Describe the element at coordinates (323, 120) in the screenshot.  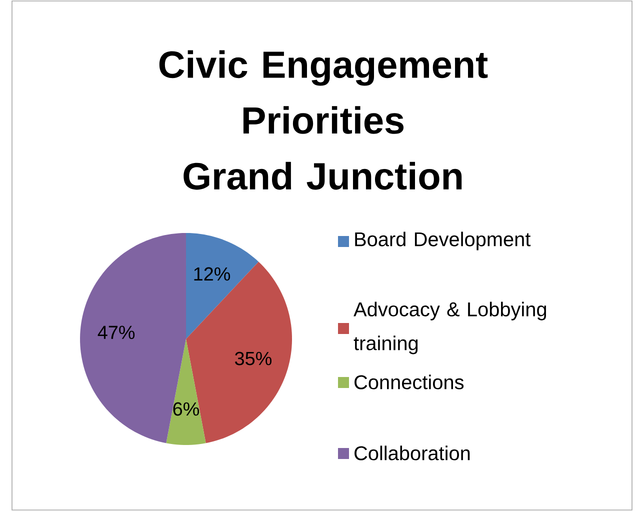
I see `chart-title: Civic Engagement Priorities Grand Junction` at that location.